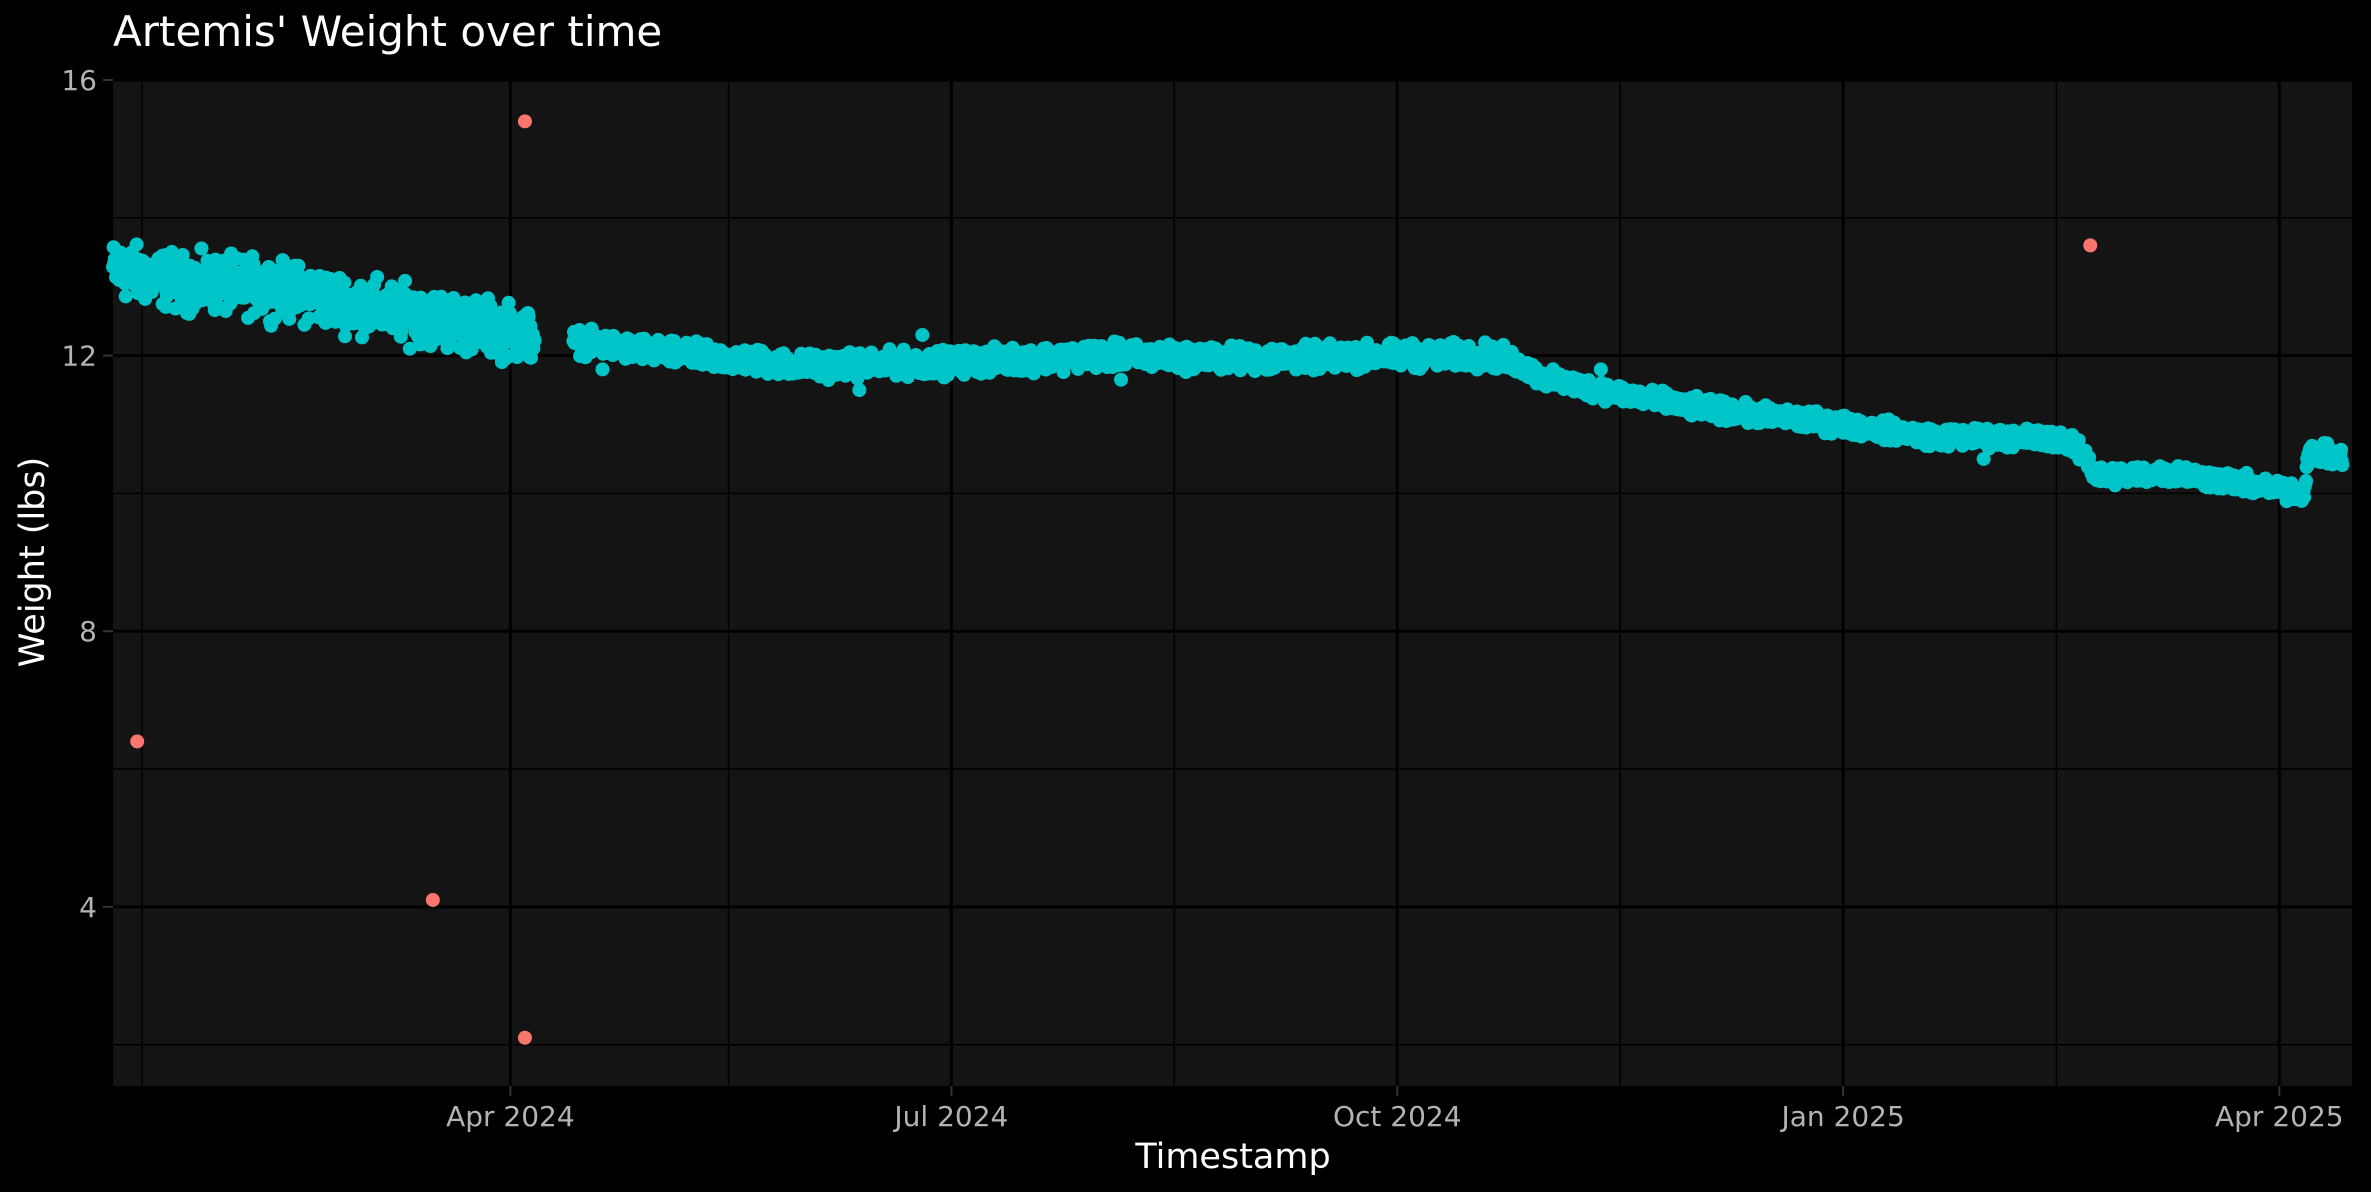 The image size is (2371, 1192). I want to click on chart-title: Artemis' Weight over time, so click(387, 31).